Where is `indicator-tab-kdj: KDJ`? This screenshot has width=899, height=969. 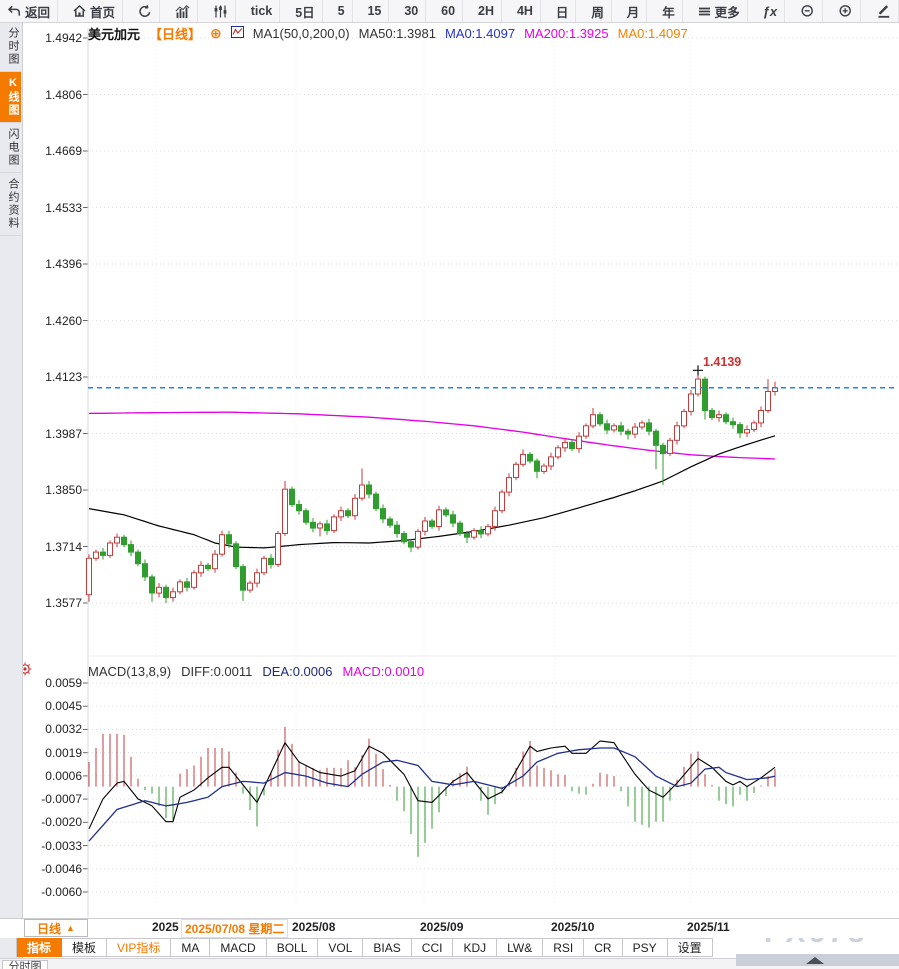 indicator-tab-kdj: KDJ is located at coordinates (475, 947).